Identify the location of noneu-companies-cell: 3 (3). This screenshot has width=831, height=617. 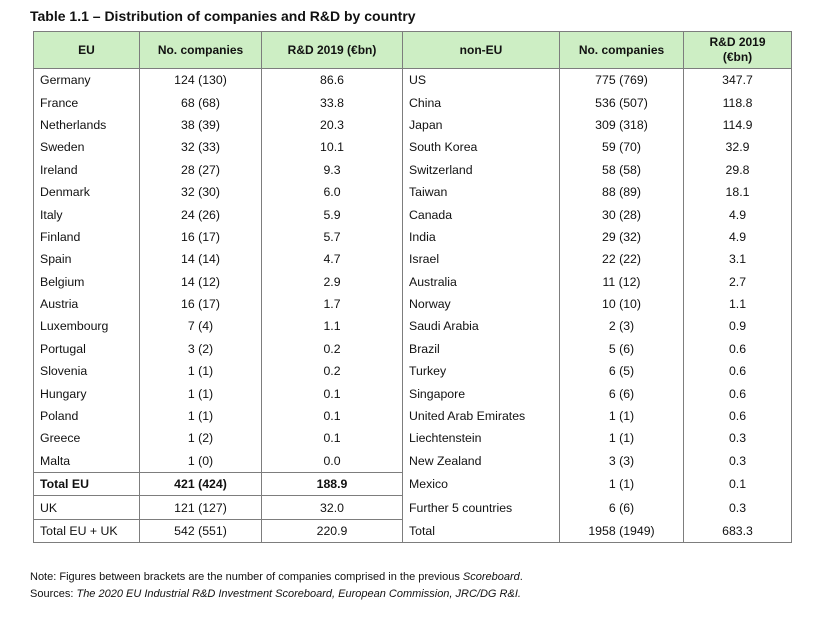
(621, 461).